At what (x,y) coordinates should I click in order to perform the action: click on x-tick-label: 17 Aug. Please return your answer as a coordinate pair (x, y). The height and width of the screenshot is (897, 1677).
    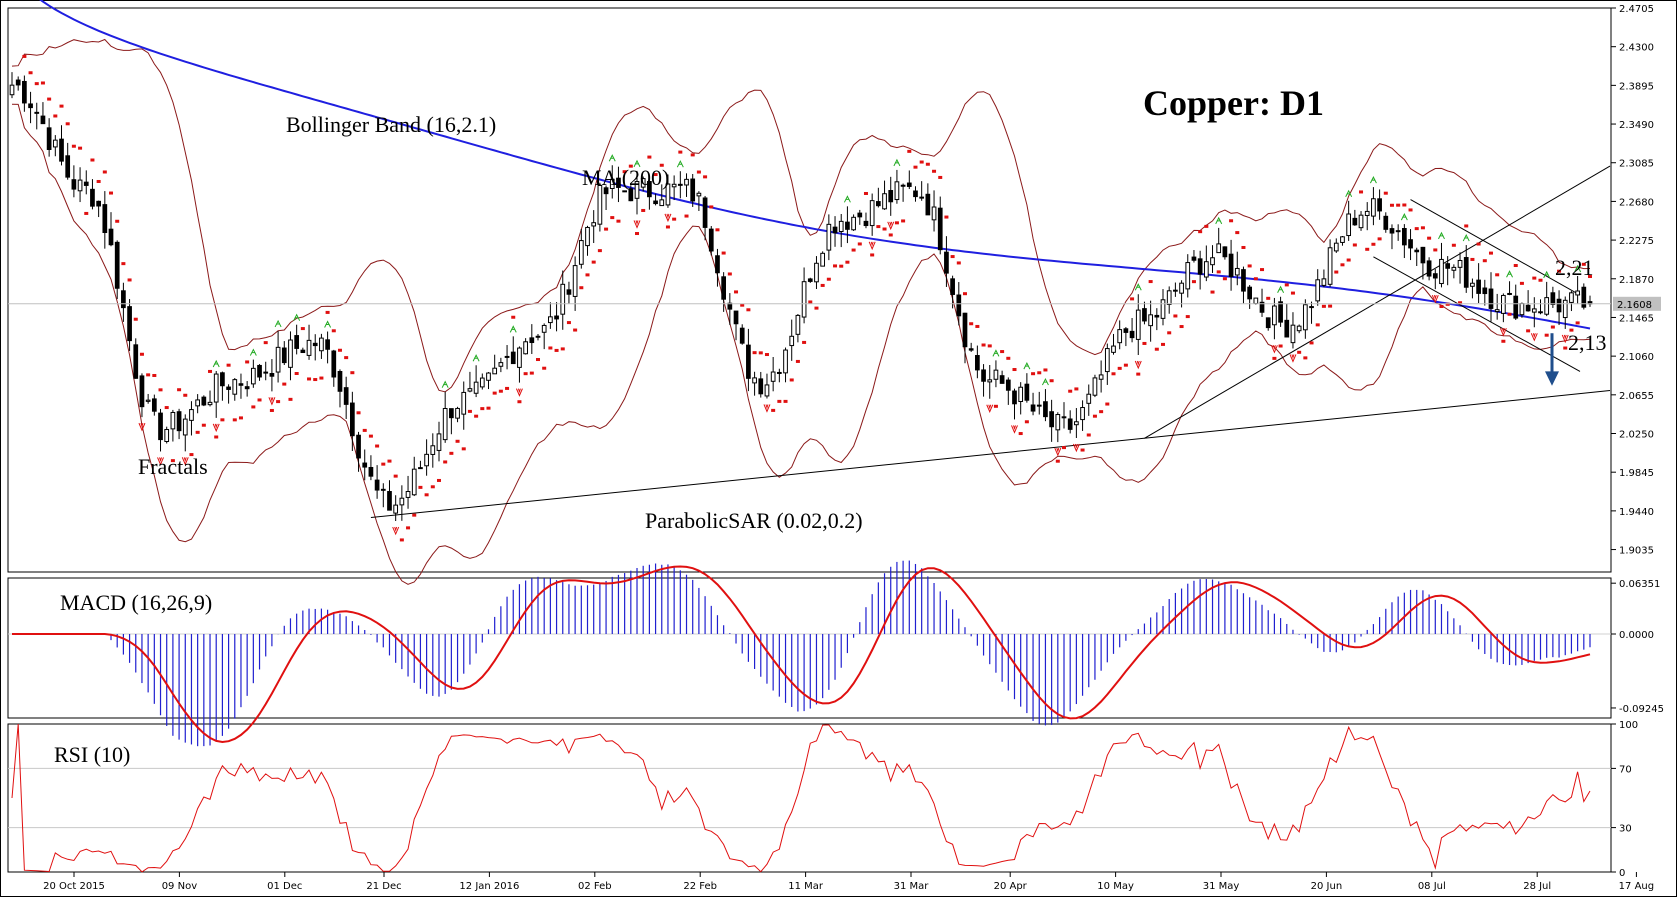
    Looking at the image, I should click on (1636, 886).